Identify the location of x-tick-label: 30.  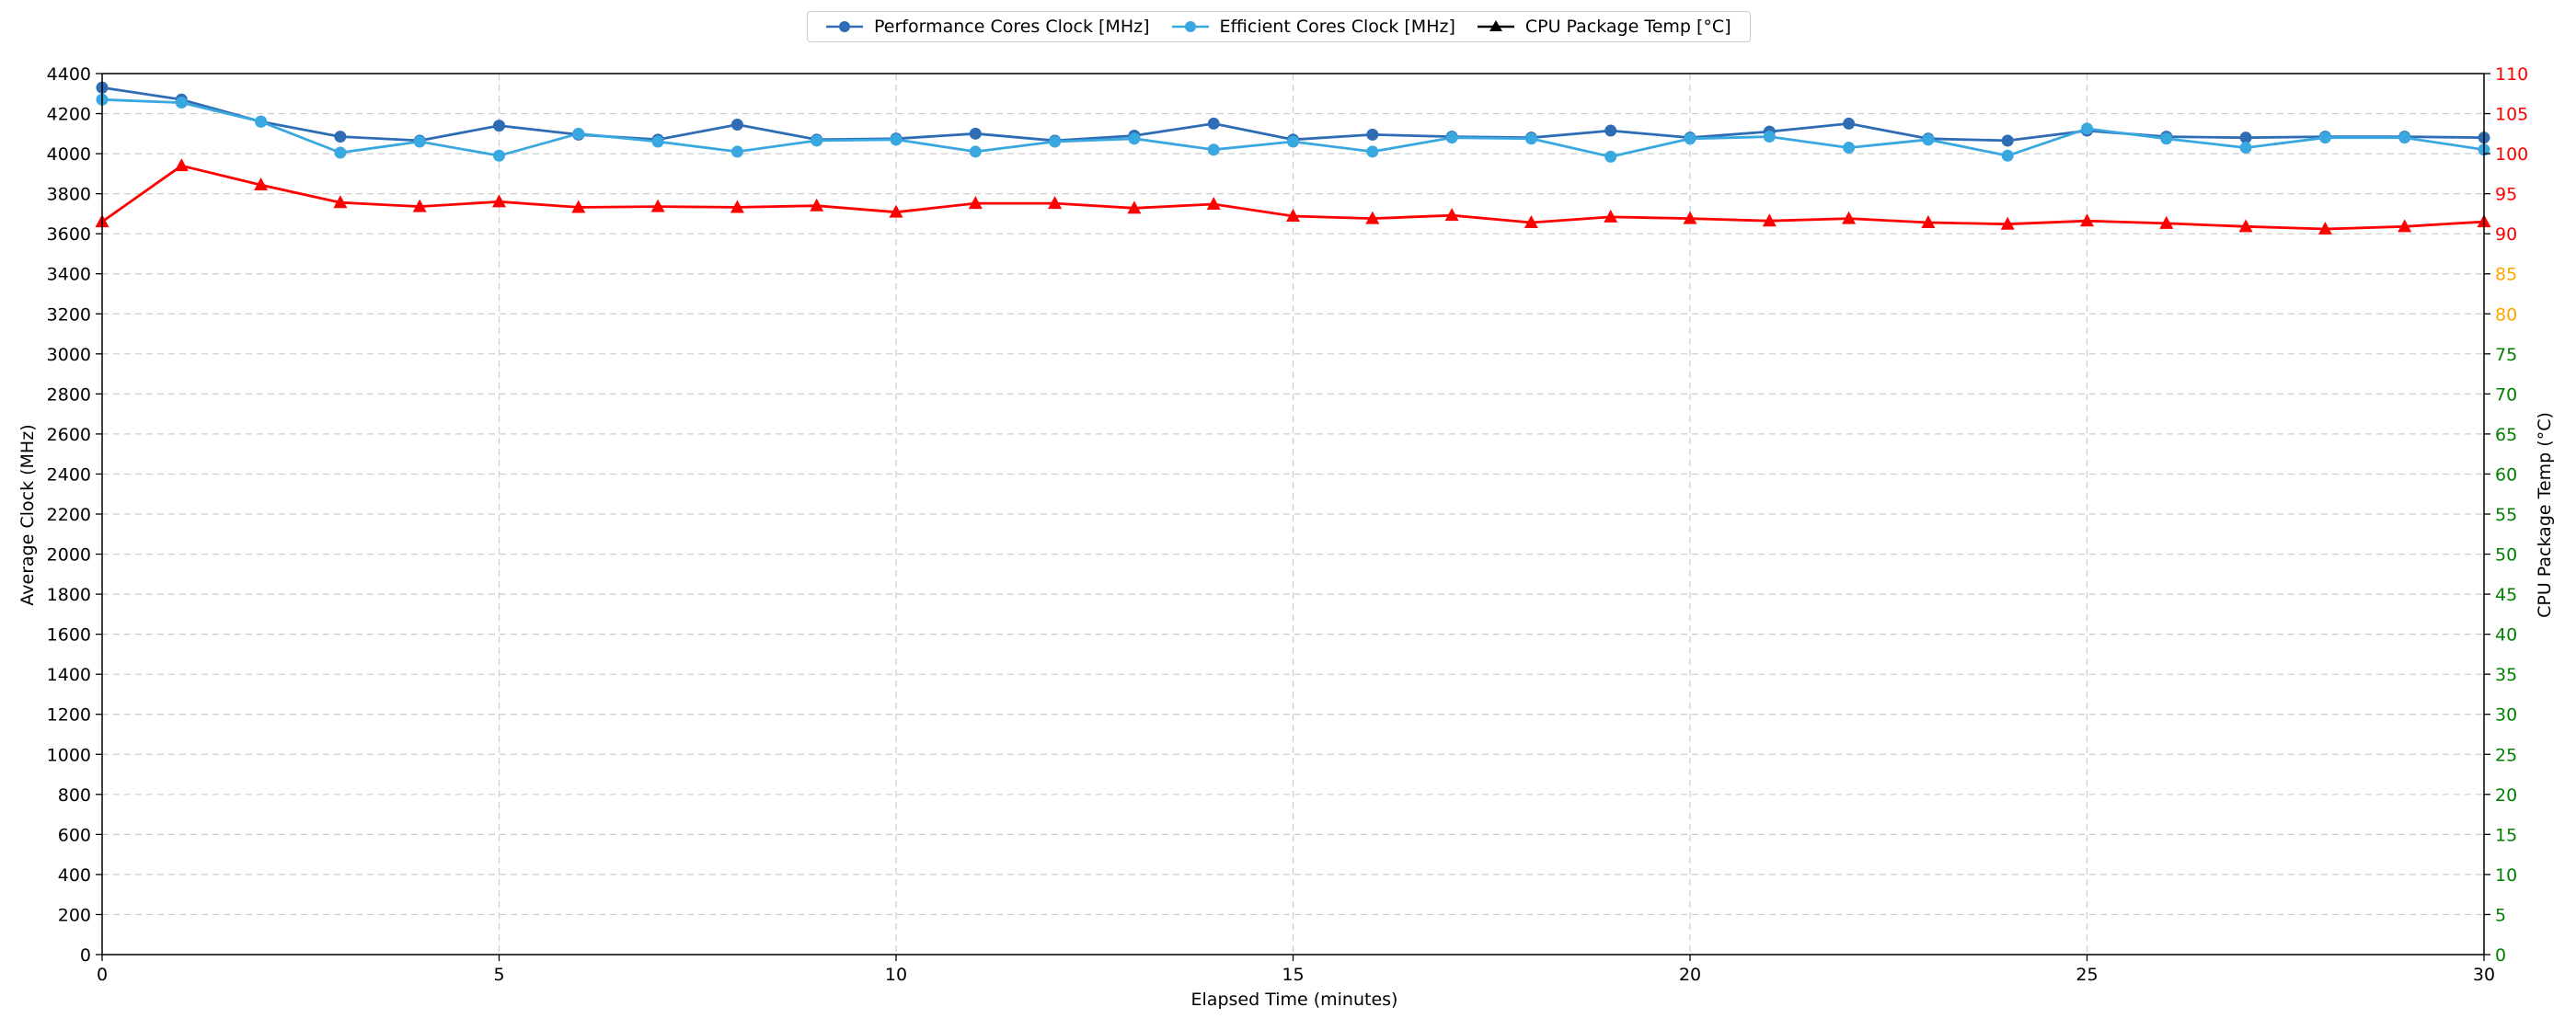
(2484, 975).